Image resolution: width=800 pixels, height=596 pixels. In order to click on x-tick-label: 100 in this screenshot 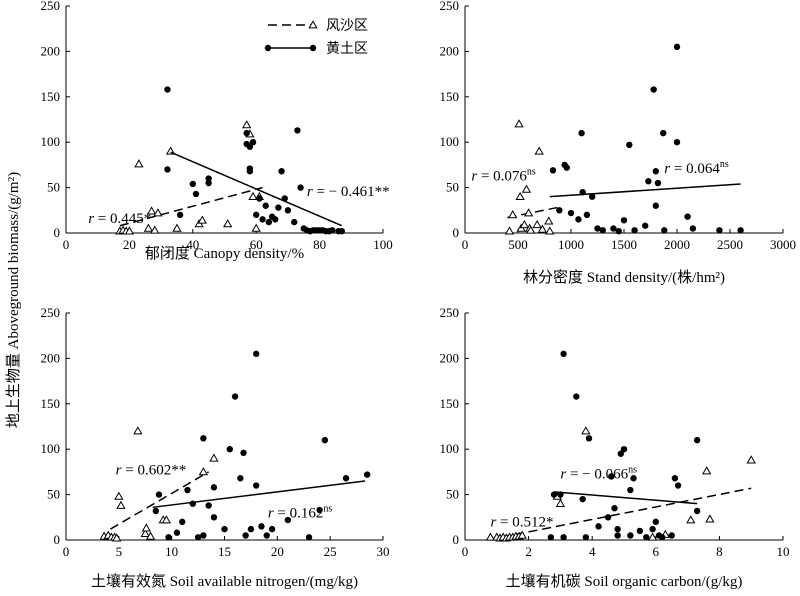, I will do `click(383, 244)`.